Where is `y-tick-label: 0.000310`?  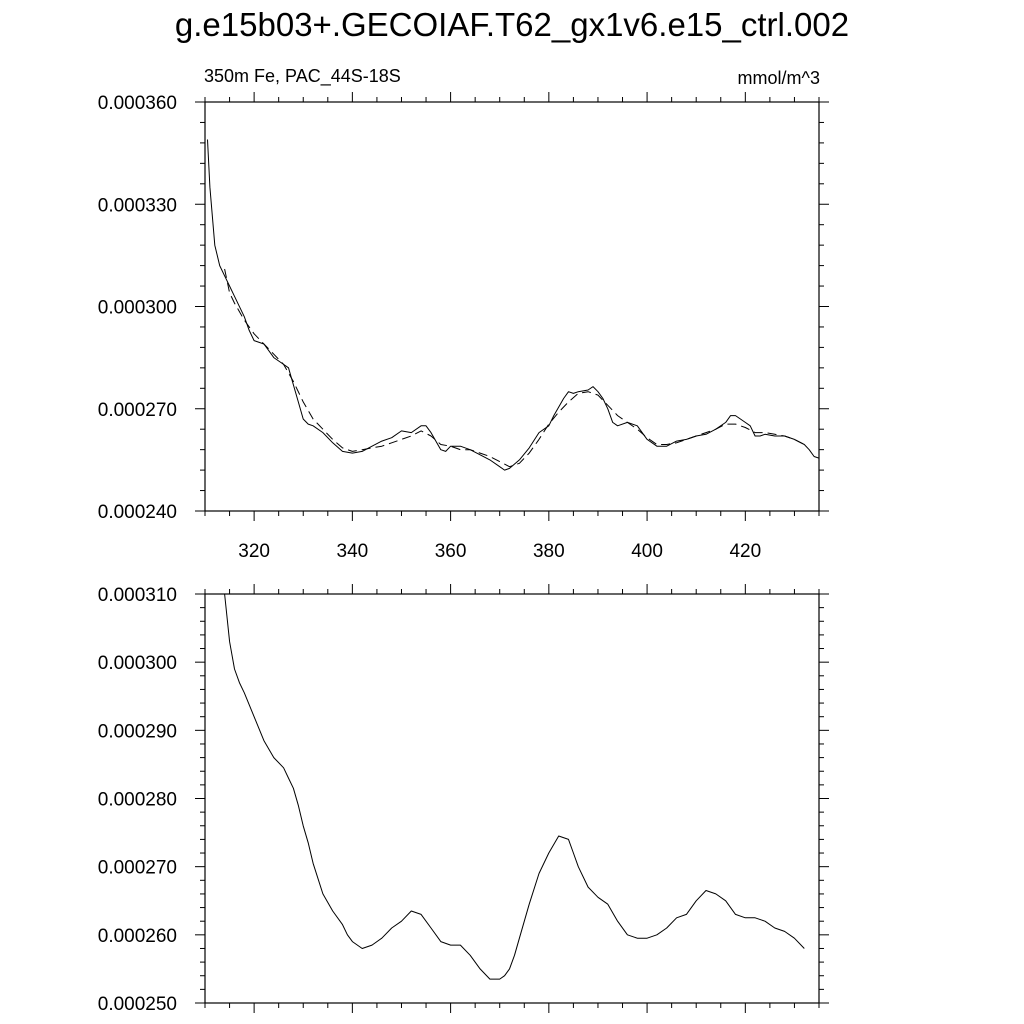
y-tick-label: 0.000310 is located at coordinates (137, 595).